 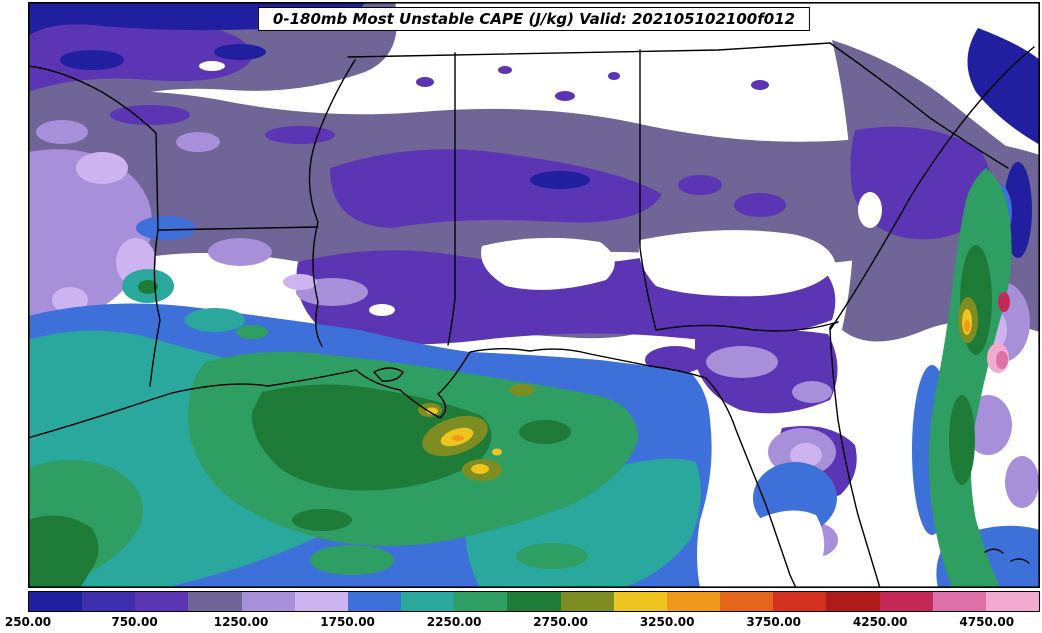 What do you see at coordinates (134, 622) in the screenshot?
I see `colorbar-tick-label: 750.00` at bounding box center [134, 622].